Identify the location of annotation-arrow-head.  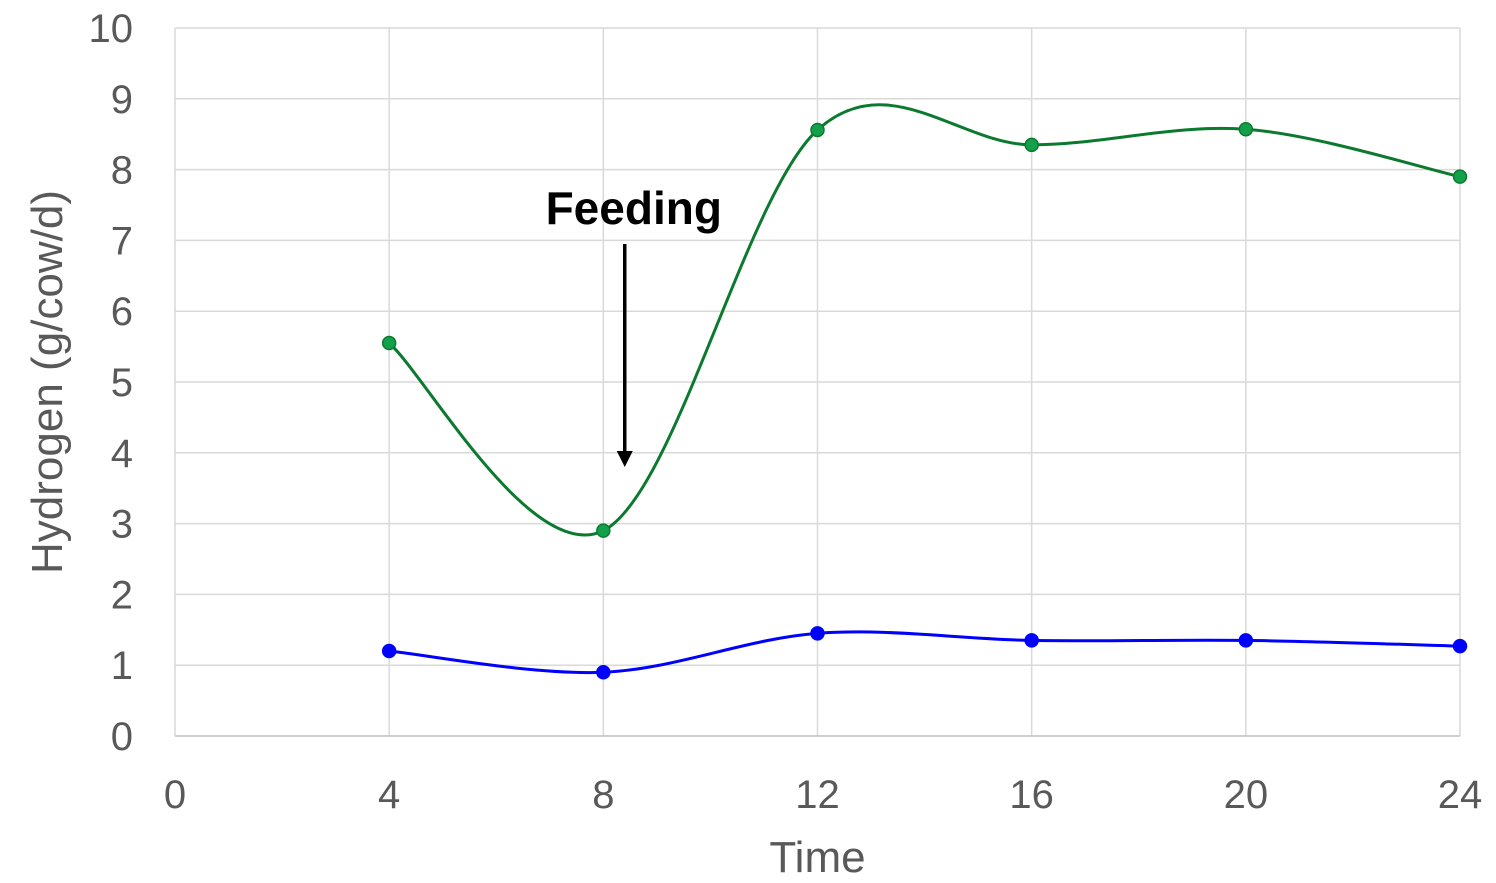
(624, 458).